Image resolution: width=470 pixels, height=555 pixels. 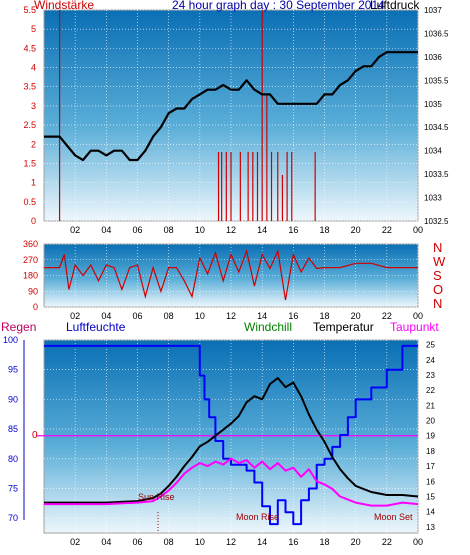 I want to click on wind-tick-label: 2, so click(x=33, y=144).